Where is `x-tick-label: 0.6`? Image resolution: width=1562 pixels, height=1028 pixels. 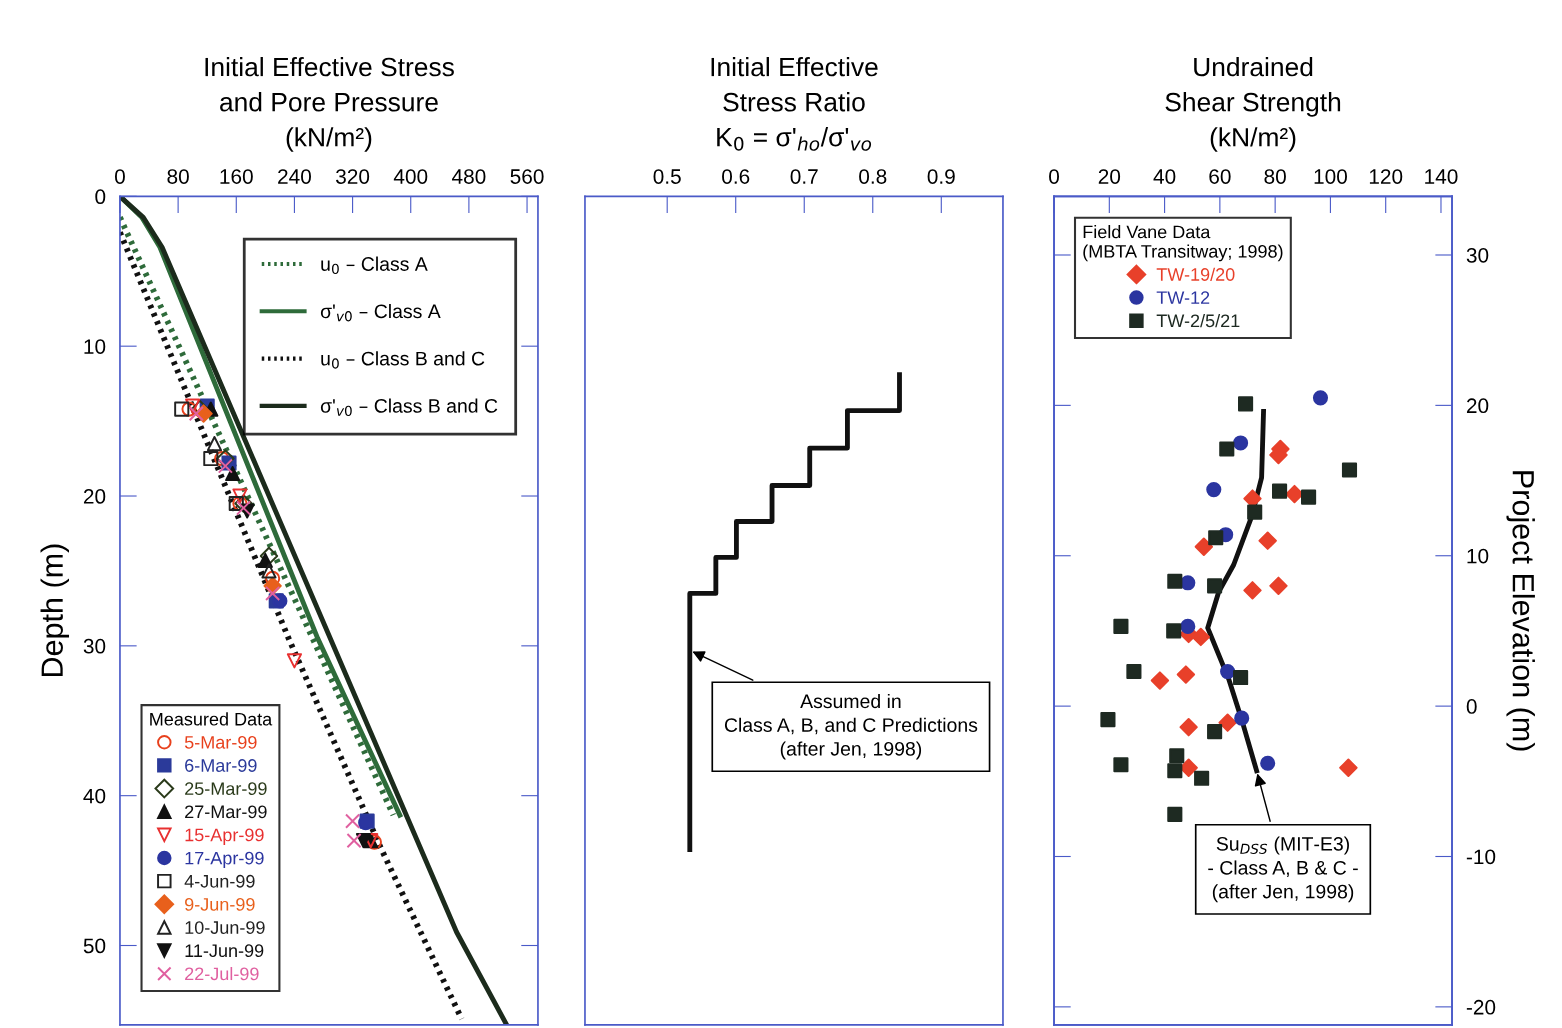
x-tick-label: 0.6 is located at coordinates (736, 176).